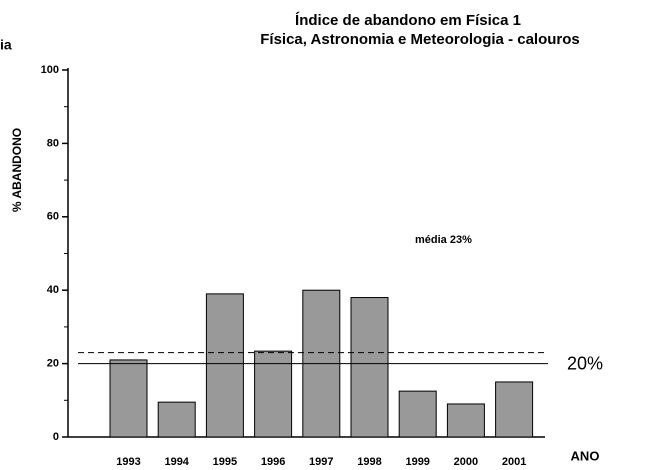  I want to click on cropped-text: ia, so click(6, 45).